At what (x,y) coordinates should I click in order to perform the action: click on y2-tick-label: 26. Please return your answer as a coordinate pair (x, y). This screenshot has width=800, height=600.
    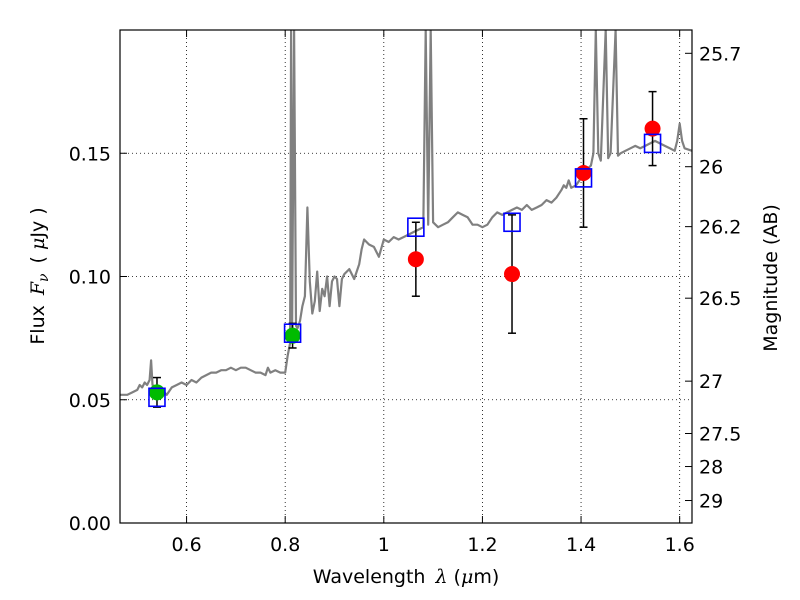
    Looking at the image, I should click on (711, 168).